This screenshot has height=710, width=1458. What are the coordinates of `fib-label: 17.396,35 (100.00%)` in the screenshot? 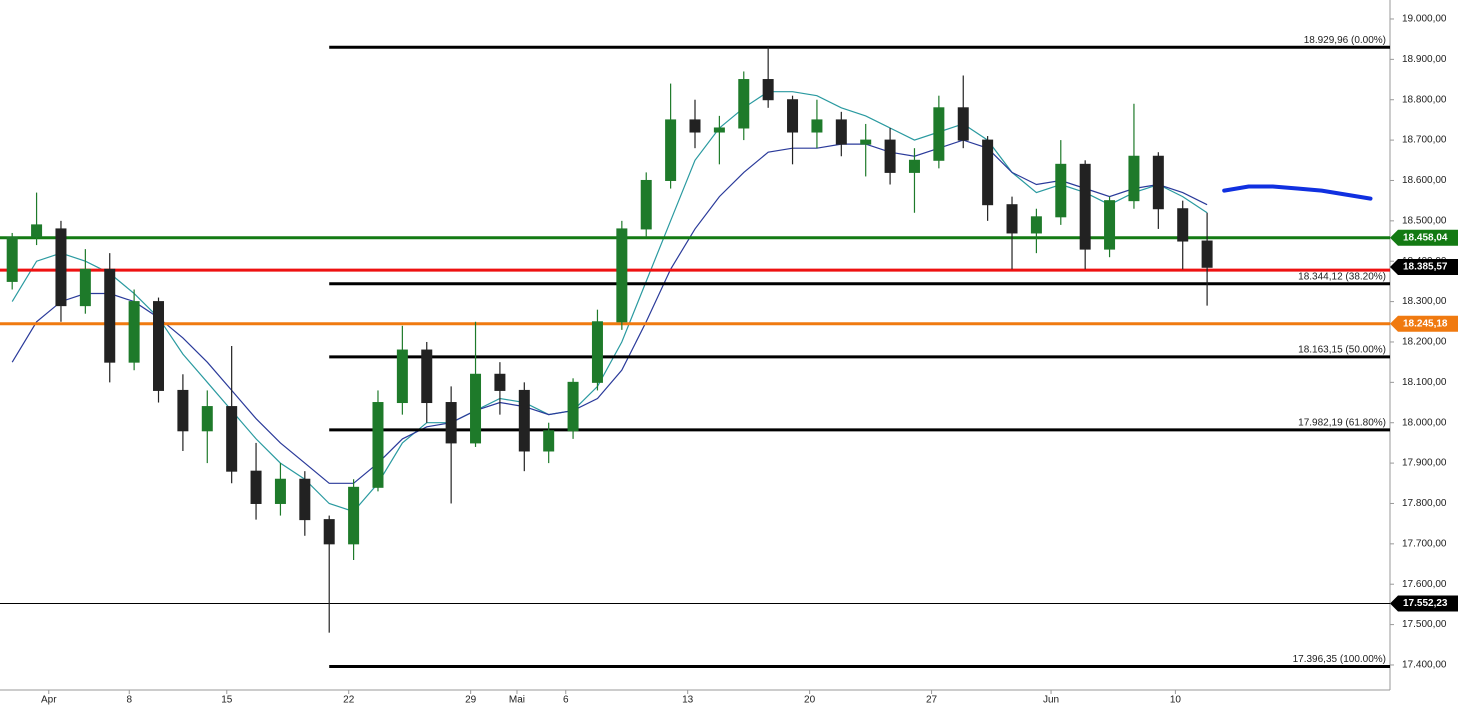 It's located at (1339, 659).